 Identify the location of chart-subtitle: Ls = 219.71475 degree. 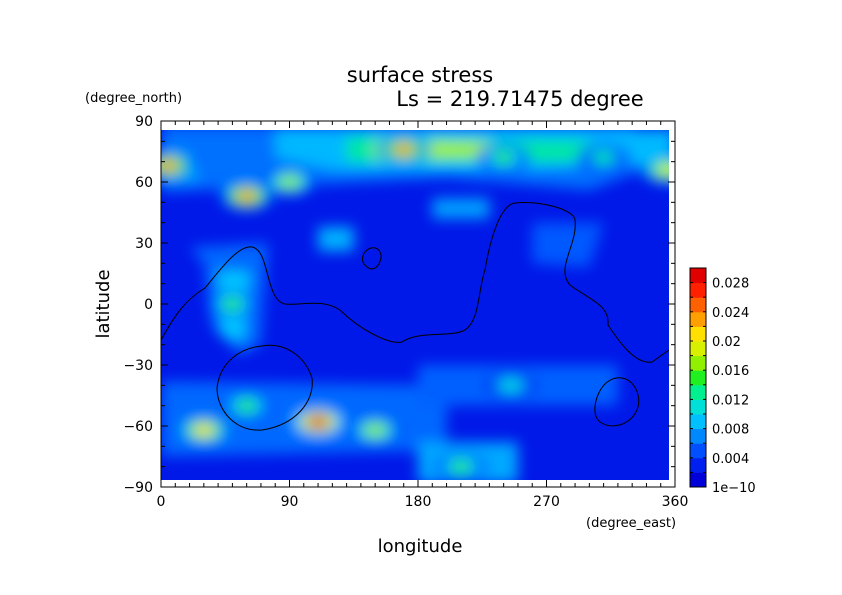
(519, 99).